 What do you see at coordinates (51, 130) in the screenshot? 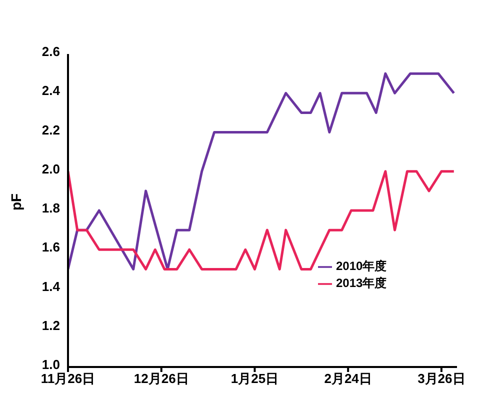
I see `y-tick-label: 2.2` at bounding box center [51, 130].